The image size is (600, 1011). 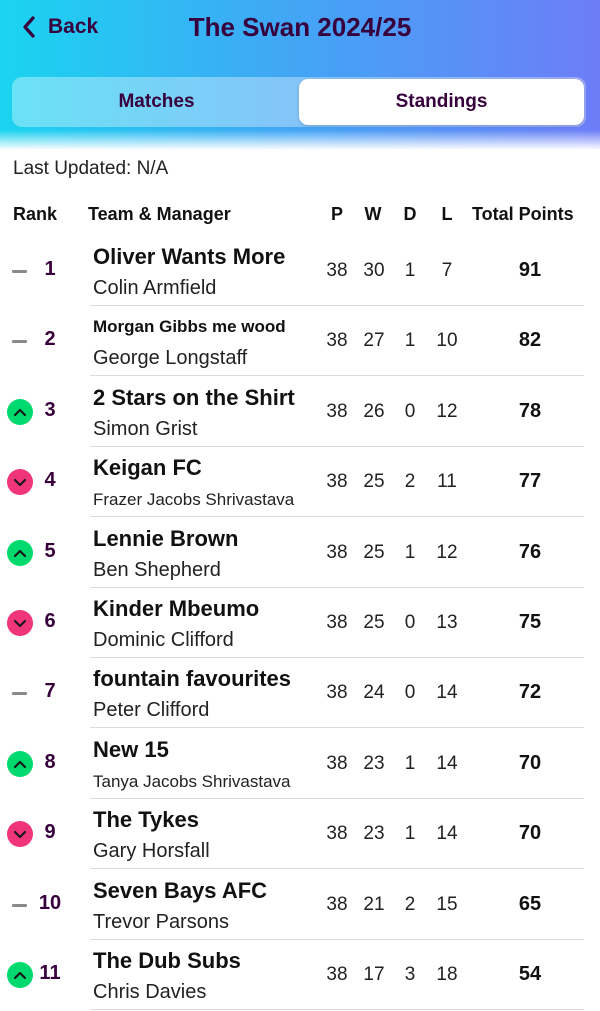 What do you see at coordinates (50, 621) in the screenshot?
I see `rank-number: 6` at bounding box center [50, 621].